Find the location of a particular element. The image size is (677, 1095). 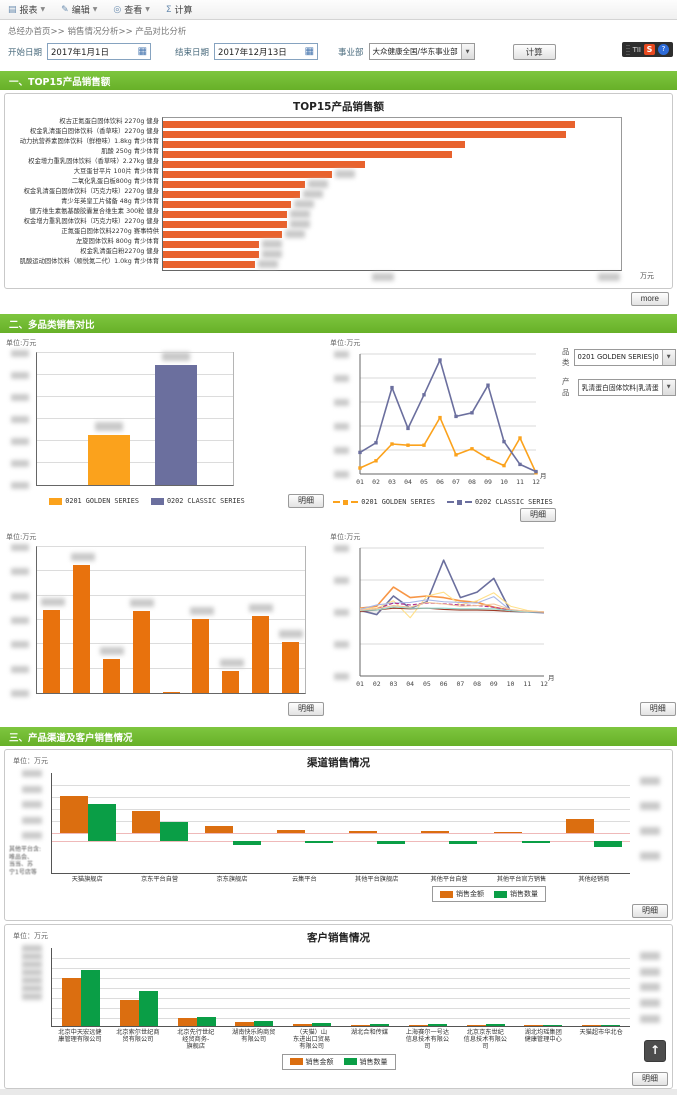

start-date-input: 2017年1月1日 ▦ is located at coordinates (99, 51).